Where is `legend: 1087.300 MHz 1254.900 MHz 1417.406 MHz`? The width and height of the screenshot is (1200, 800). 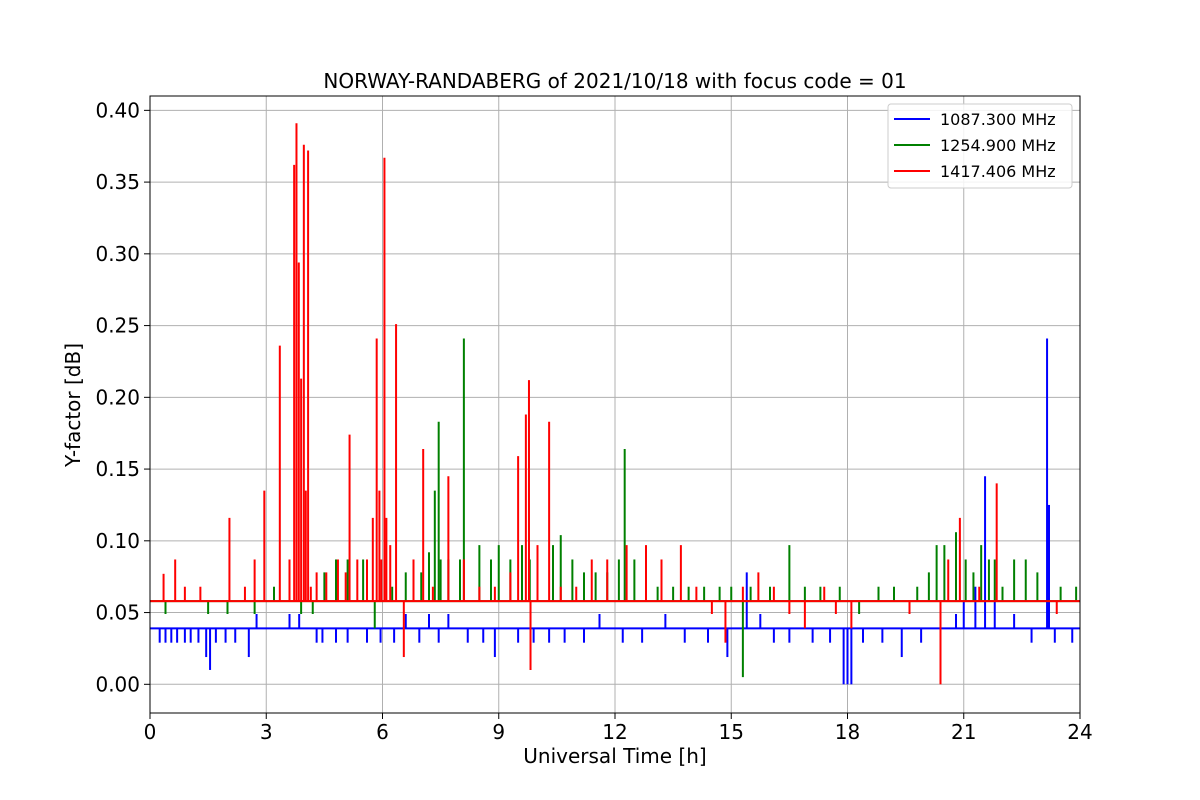 legend: 1087.300 MHz 1254.900 MHz 1417.406 MHz is located at coordinates (980, 146).